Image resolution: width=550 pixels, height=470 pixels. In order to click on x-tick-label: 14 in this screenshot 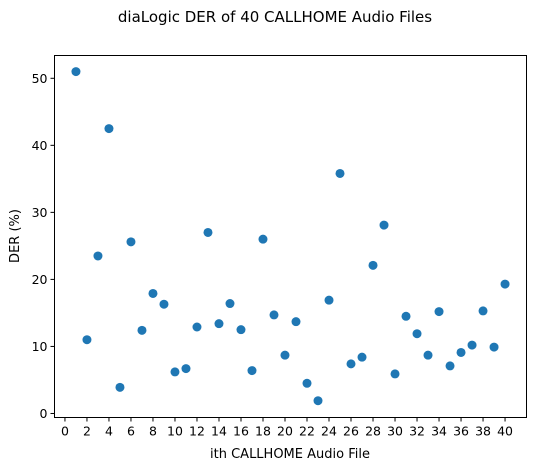, I will do `click(219, 431)`.